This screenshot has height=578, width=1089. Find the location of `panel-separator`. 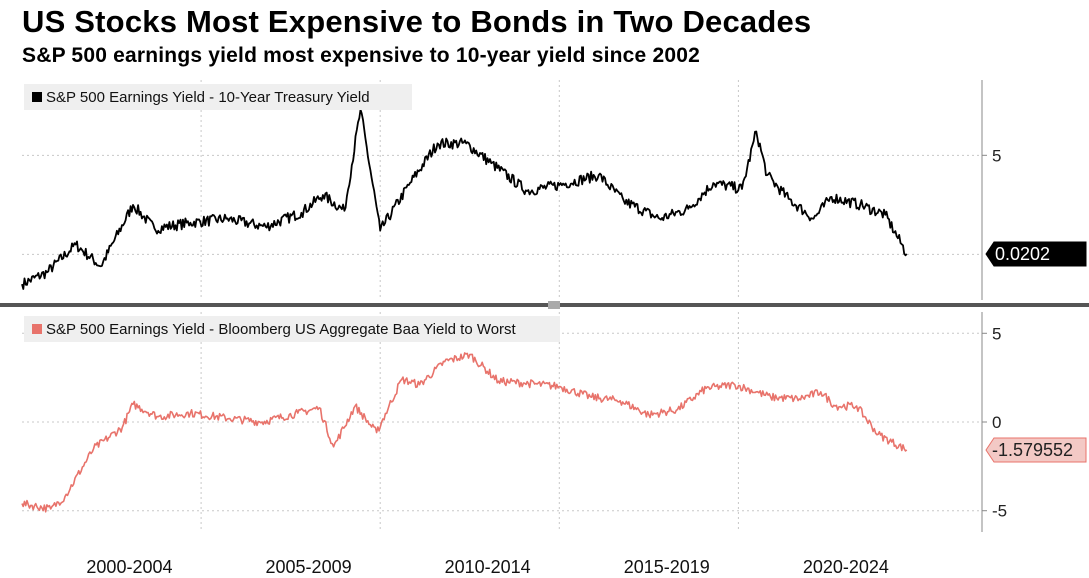

panel-separator is located at coordinates (544, 305).